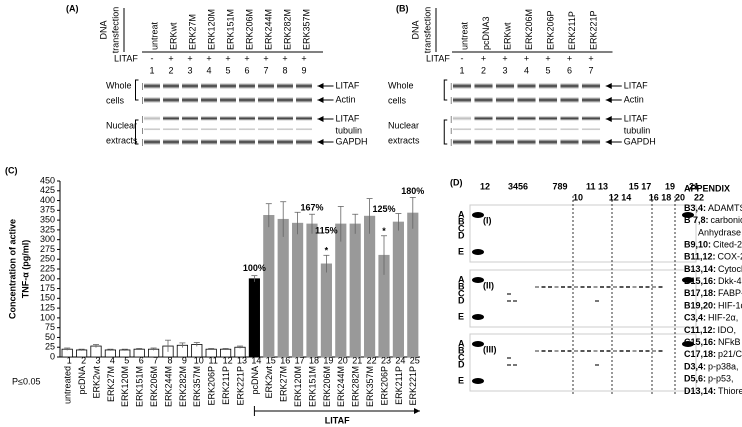  Describe the element at coordinates (268, 29) in the screenshot. I see `lane-label: ERK244M` at that location.